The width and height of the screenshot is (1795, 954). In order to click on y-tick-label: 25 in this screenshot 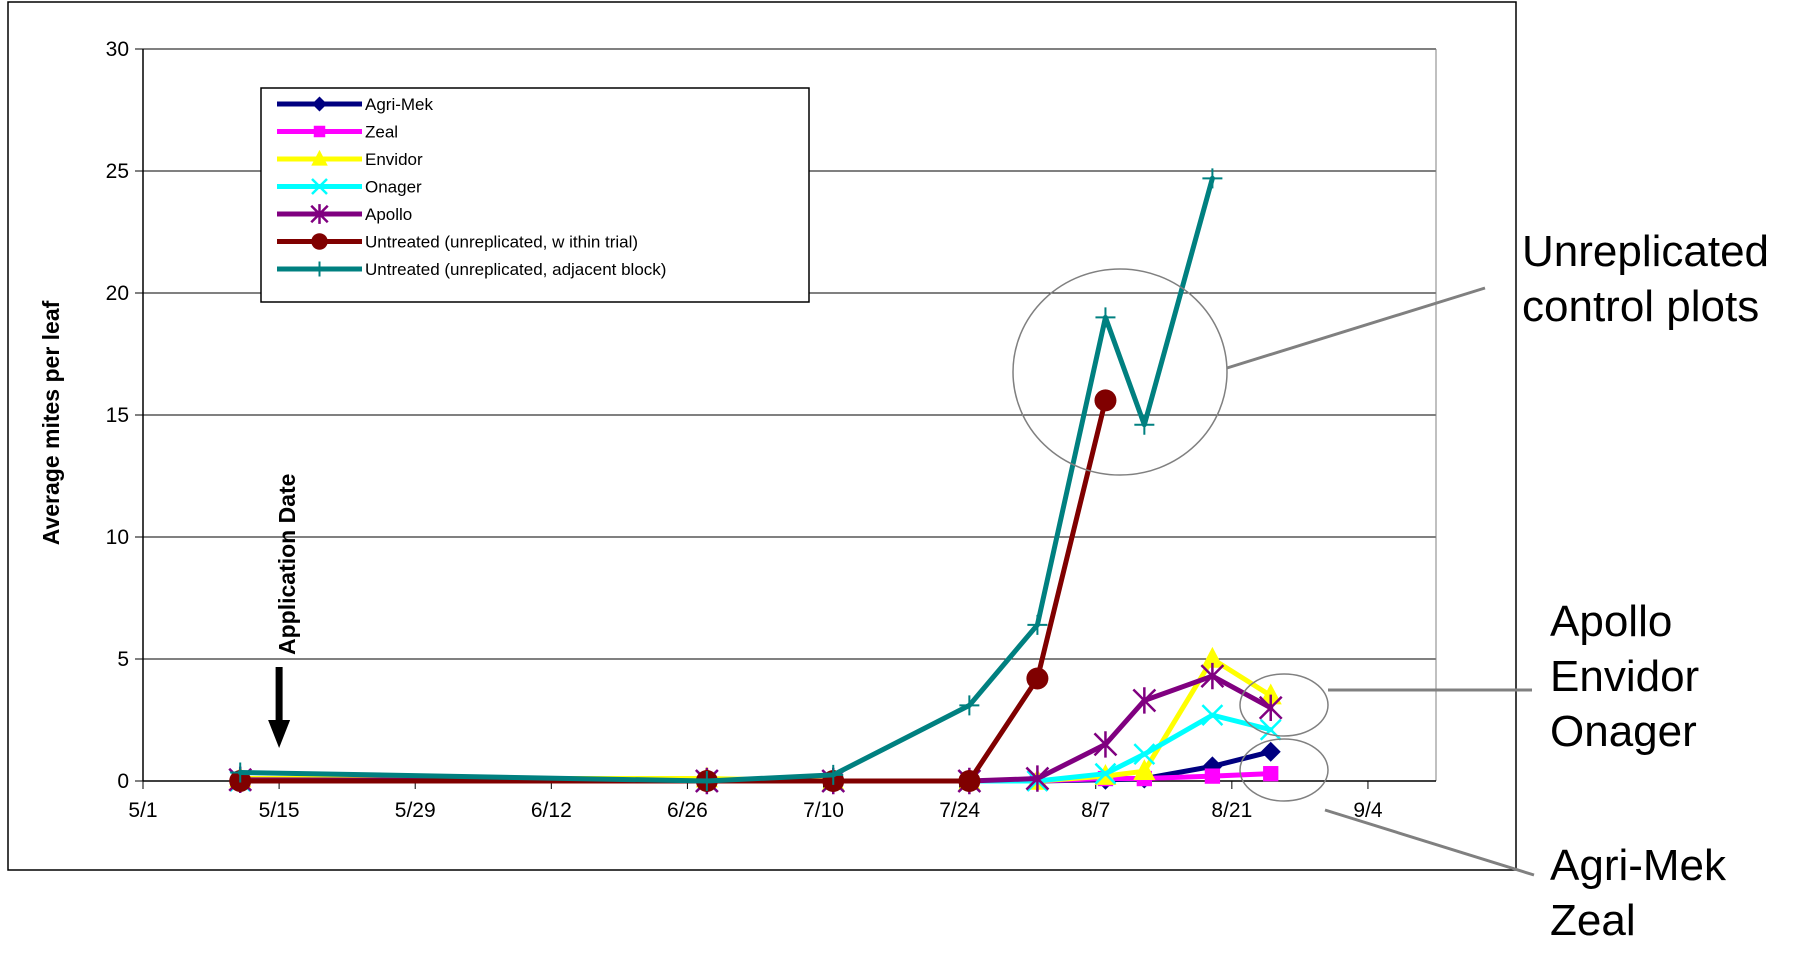, I will do `click(117, 171)`.